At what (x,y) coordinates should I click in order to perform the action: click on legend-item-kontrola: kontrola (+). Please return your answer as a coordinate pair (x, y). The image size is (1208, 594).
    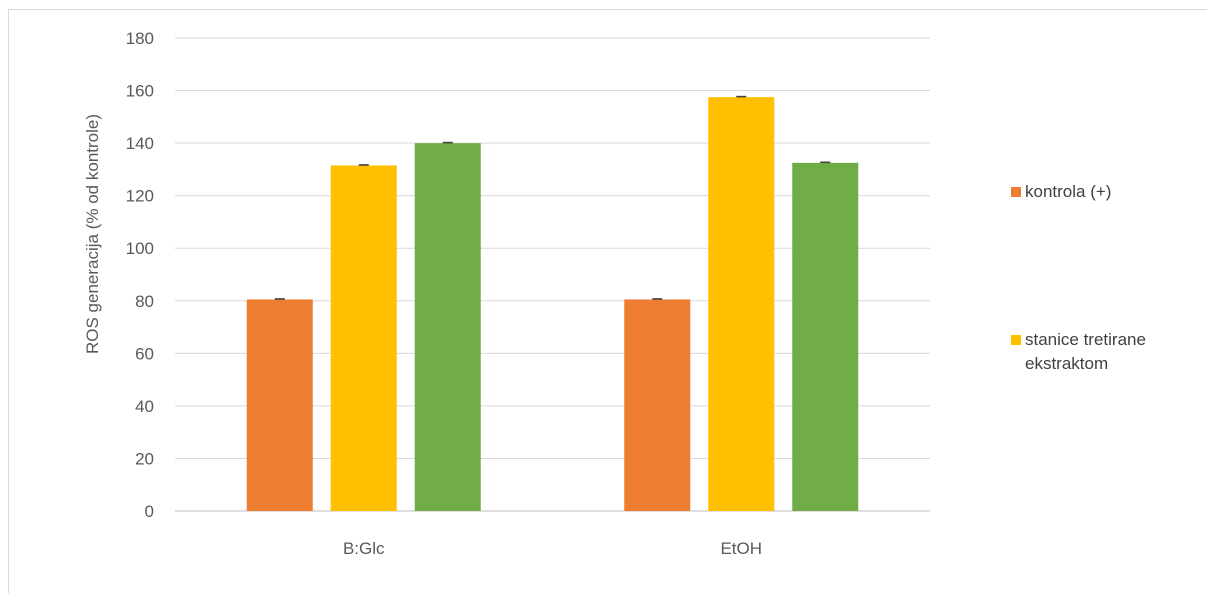
    Looking at the image, I should click on (1105, 192).